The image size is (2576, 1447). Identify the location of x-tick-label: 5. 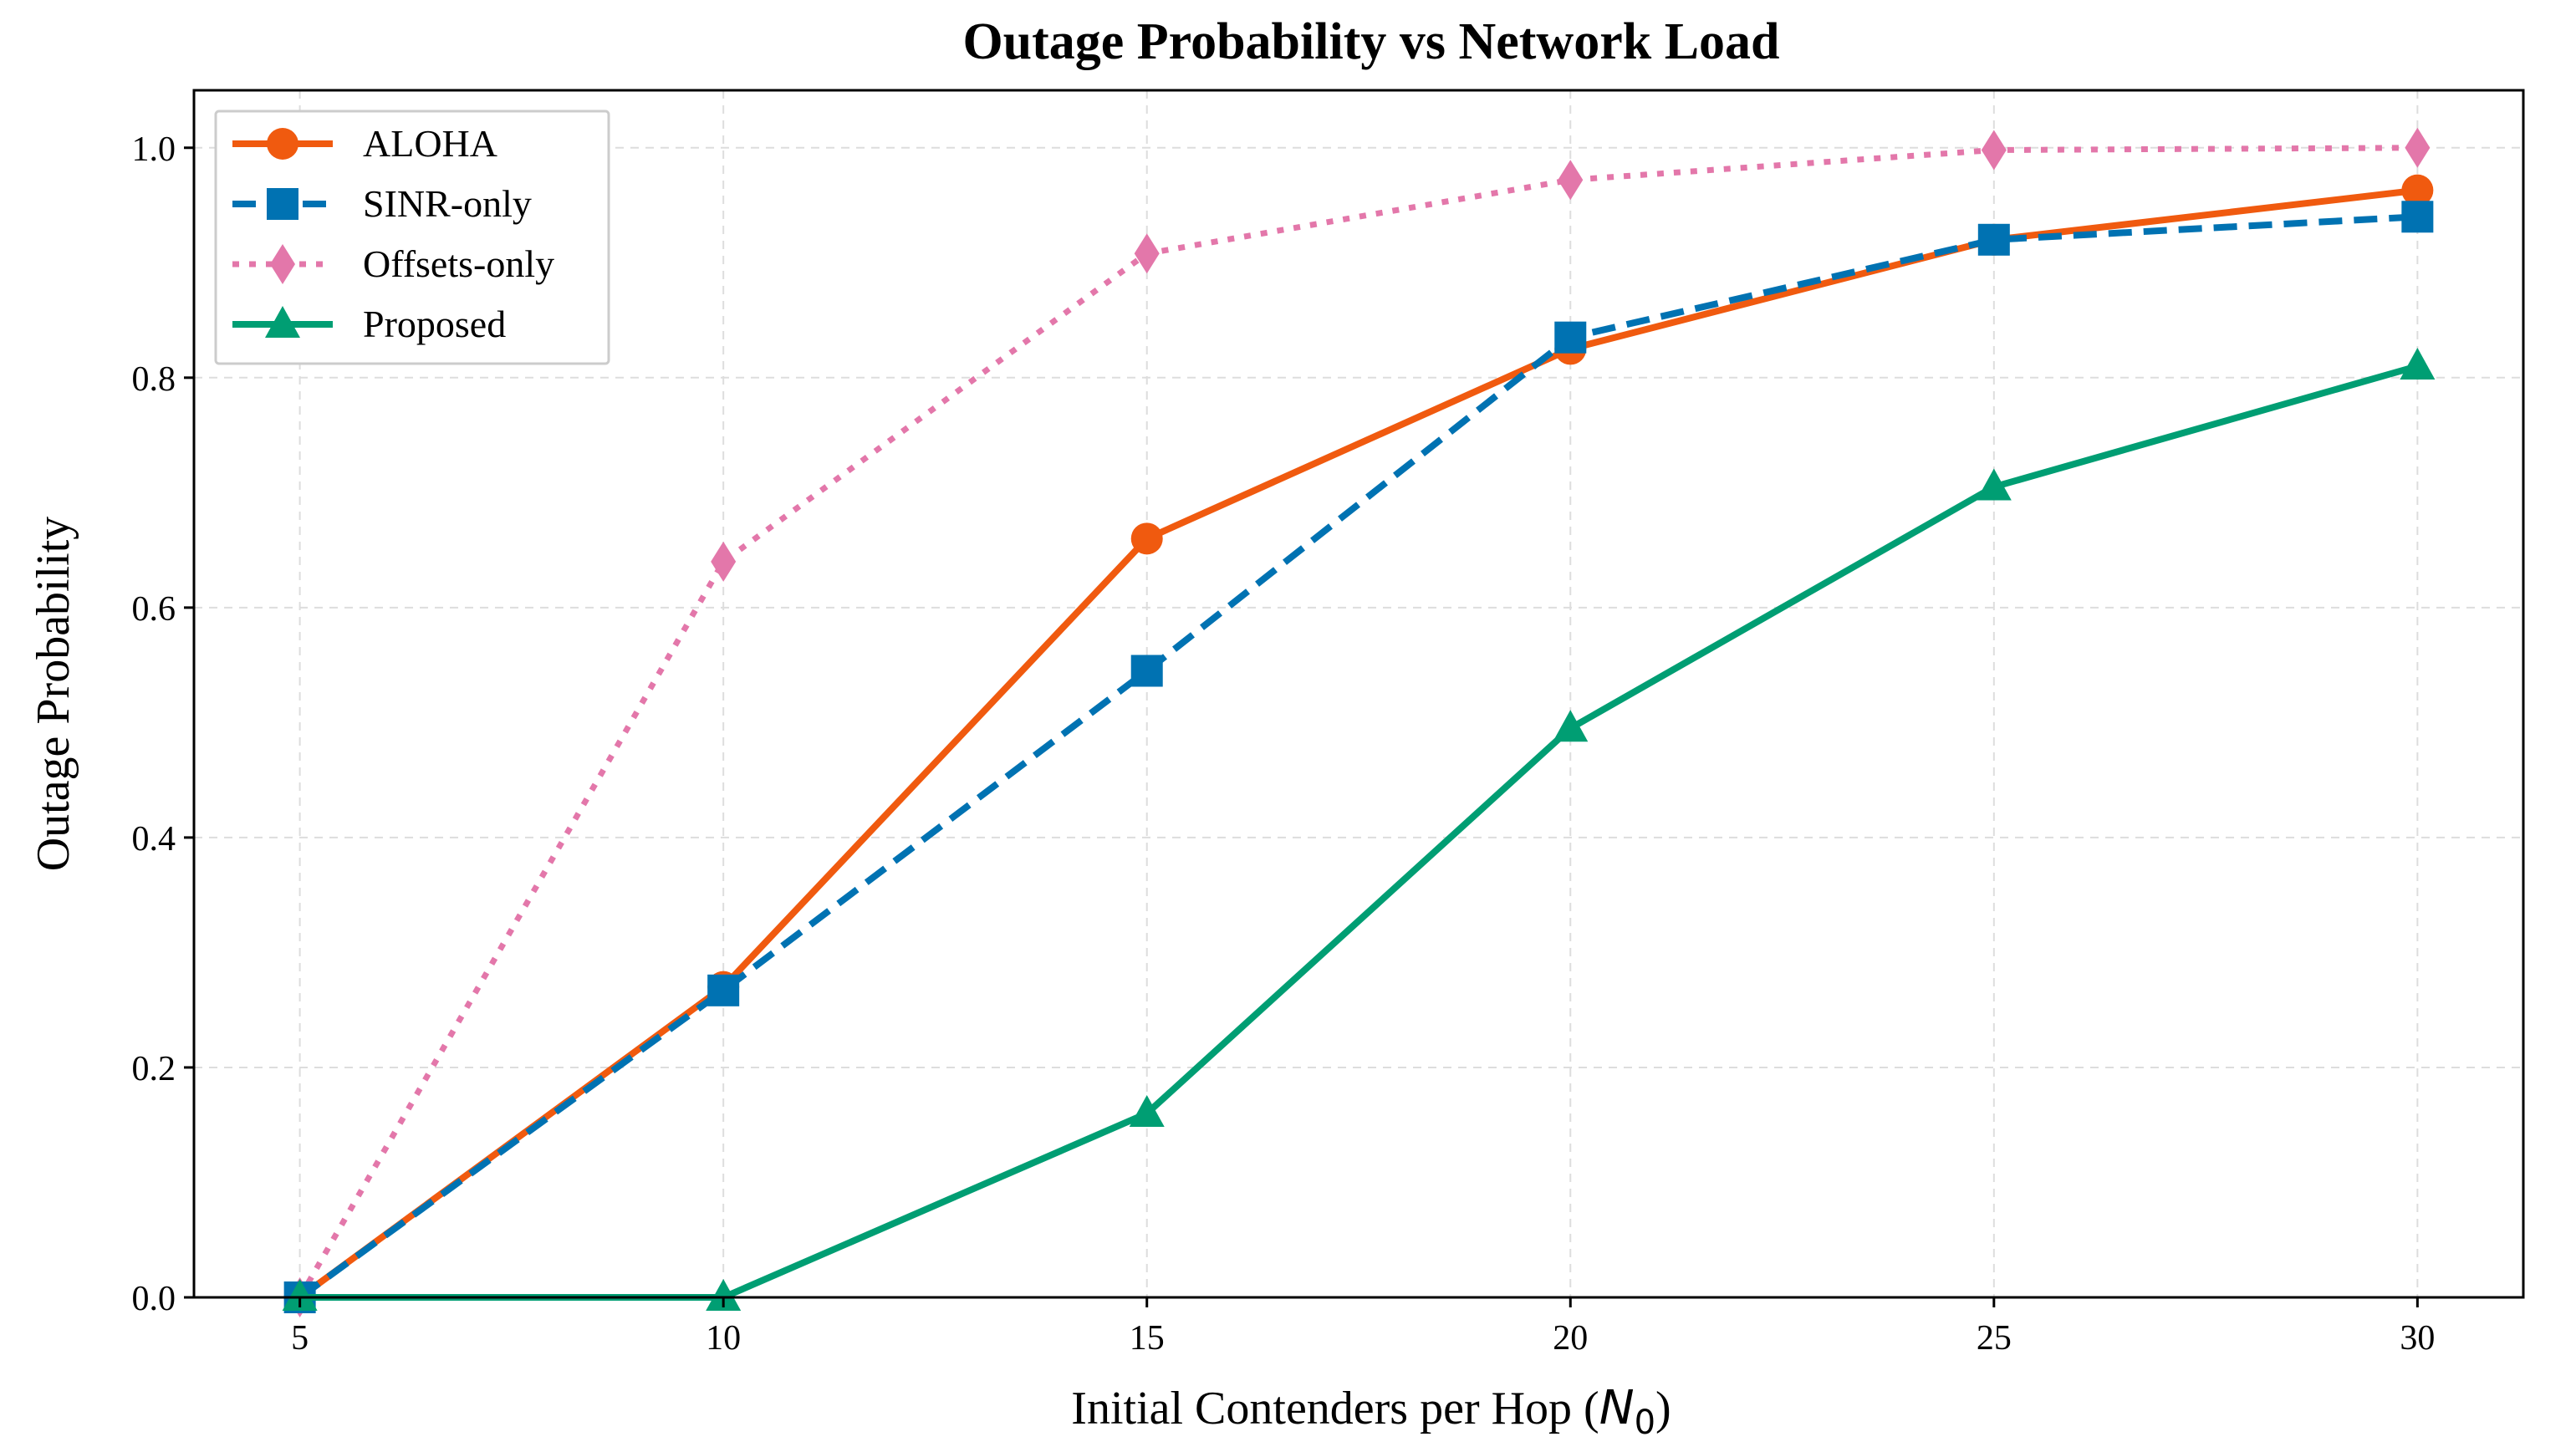
(300, 1338).